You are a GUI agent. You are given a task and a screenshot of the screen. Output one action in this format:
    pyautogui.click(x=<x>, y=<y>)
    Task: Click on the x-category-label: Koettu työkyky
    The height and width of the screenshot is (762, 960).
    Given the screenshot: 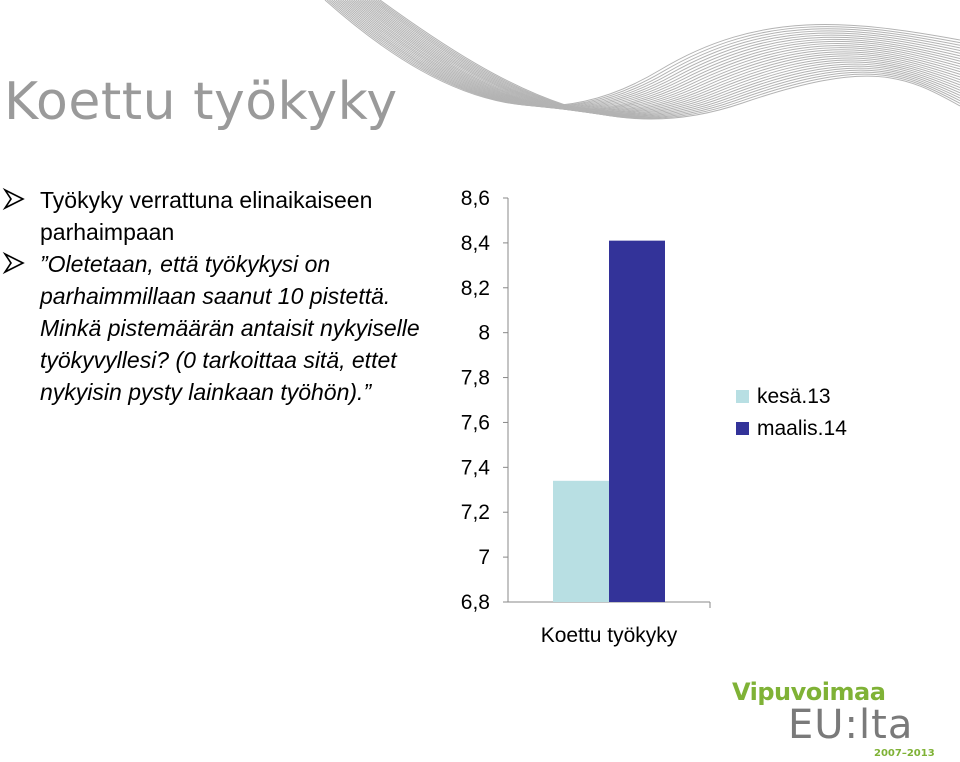 What is the action you would take?
    pyautogui.click(x=609, y=635)
    